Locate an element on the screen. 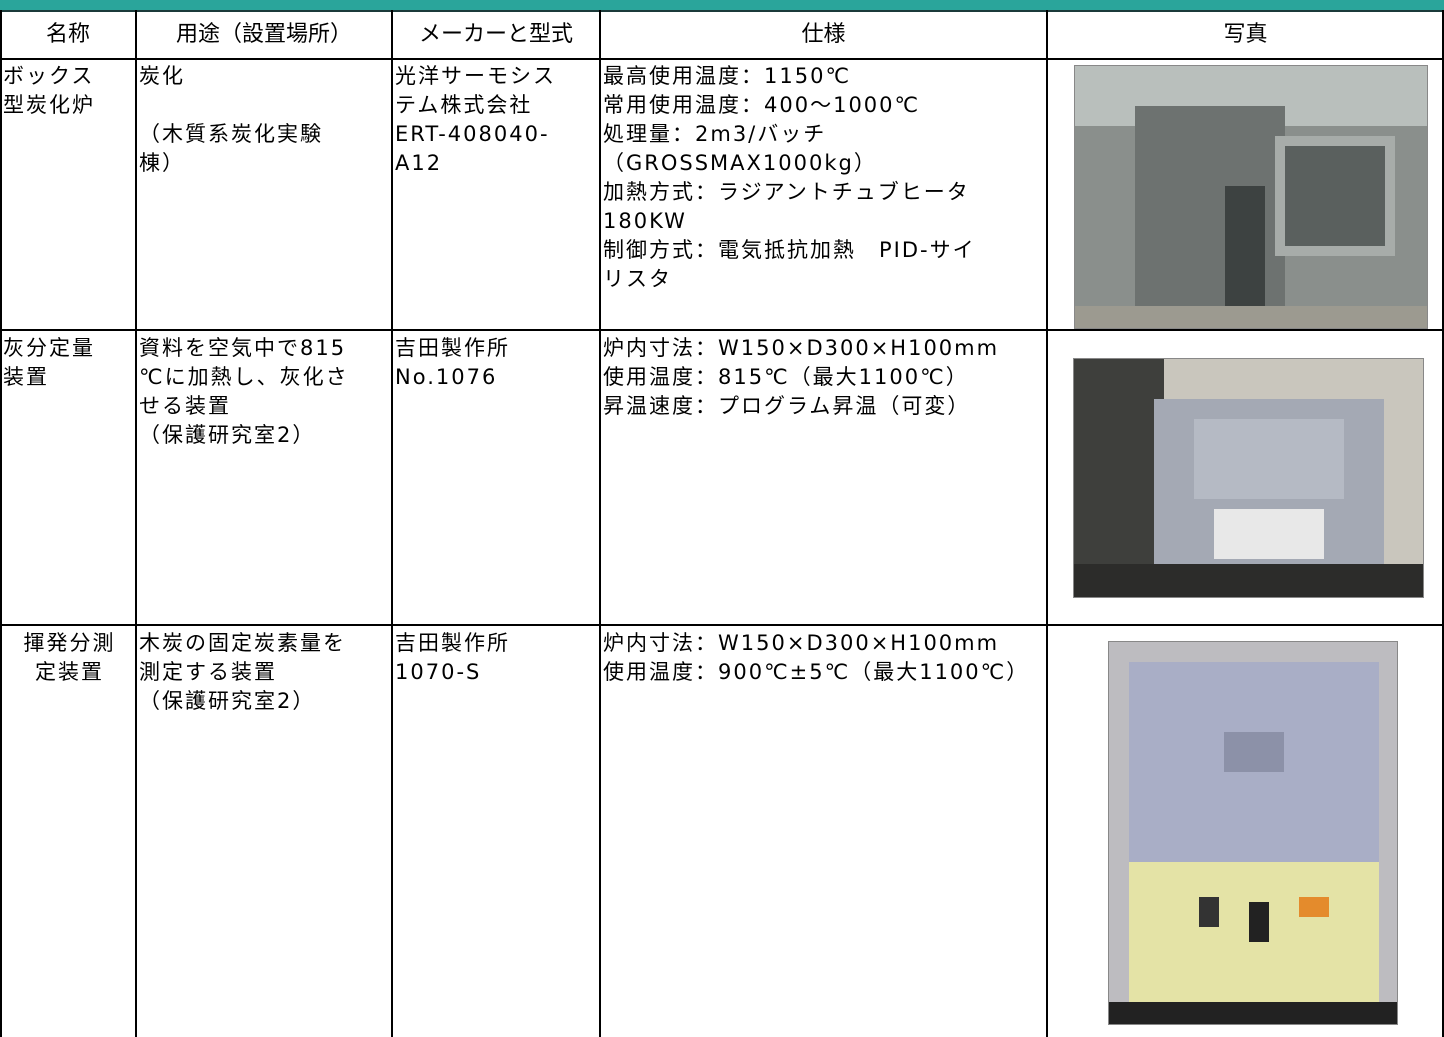 The image size is (1444, 1037). cell-line: 資料を空気中で815 is located at coordinates (243, 348).